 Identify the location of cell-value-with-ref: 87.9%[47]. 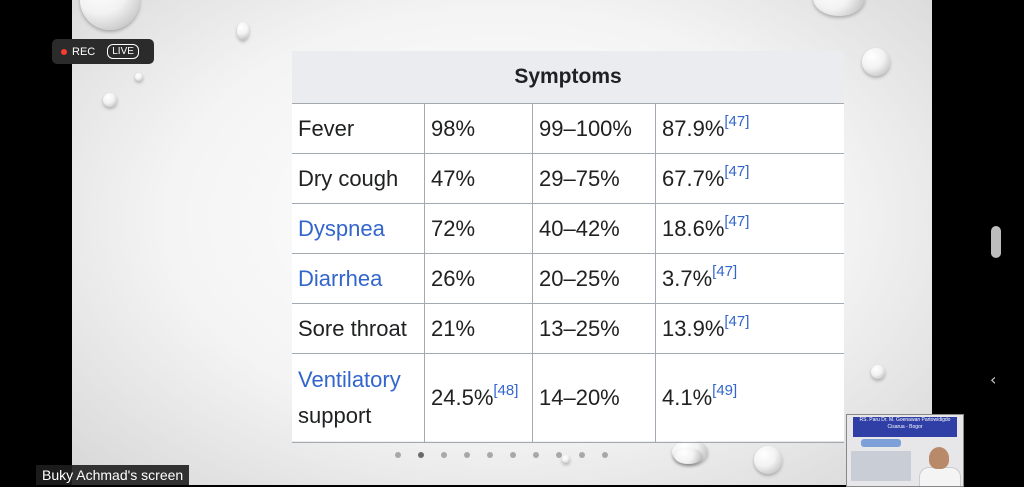
(749, 128).